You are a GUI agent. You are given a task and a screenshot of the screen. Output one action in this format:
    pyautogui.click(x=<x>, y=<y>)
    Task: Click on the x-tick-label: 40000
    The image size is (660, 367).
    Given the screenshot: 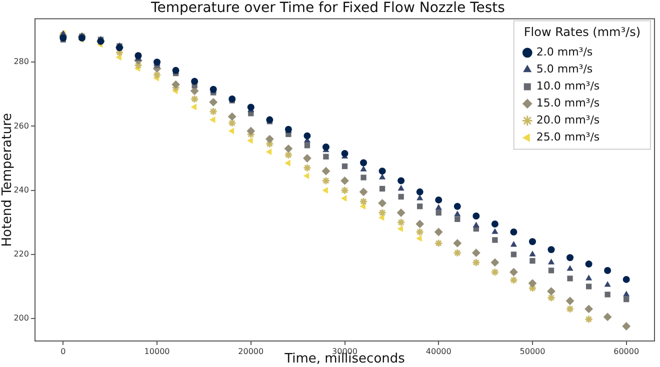 What is the action you would take?
    pyautogui.click(x=439, y=351)
    